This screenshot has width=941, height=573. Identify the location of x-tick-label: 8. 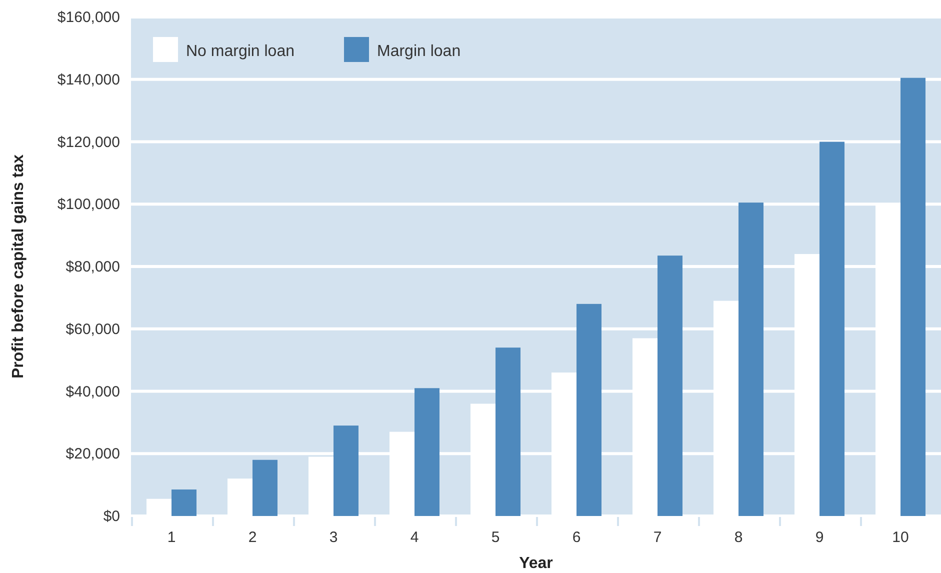
(738, 537).